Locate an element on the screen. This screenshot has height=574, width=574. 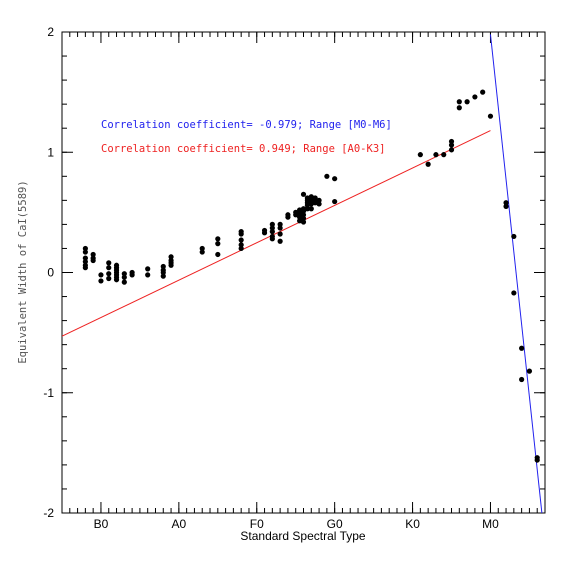
y-axis-title: Equivalent Width of CaI(5589) is located at coordinates (23, 271).